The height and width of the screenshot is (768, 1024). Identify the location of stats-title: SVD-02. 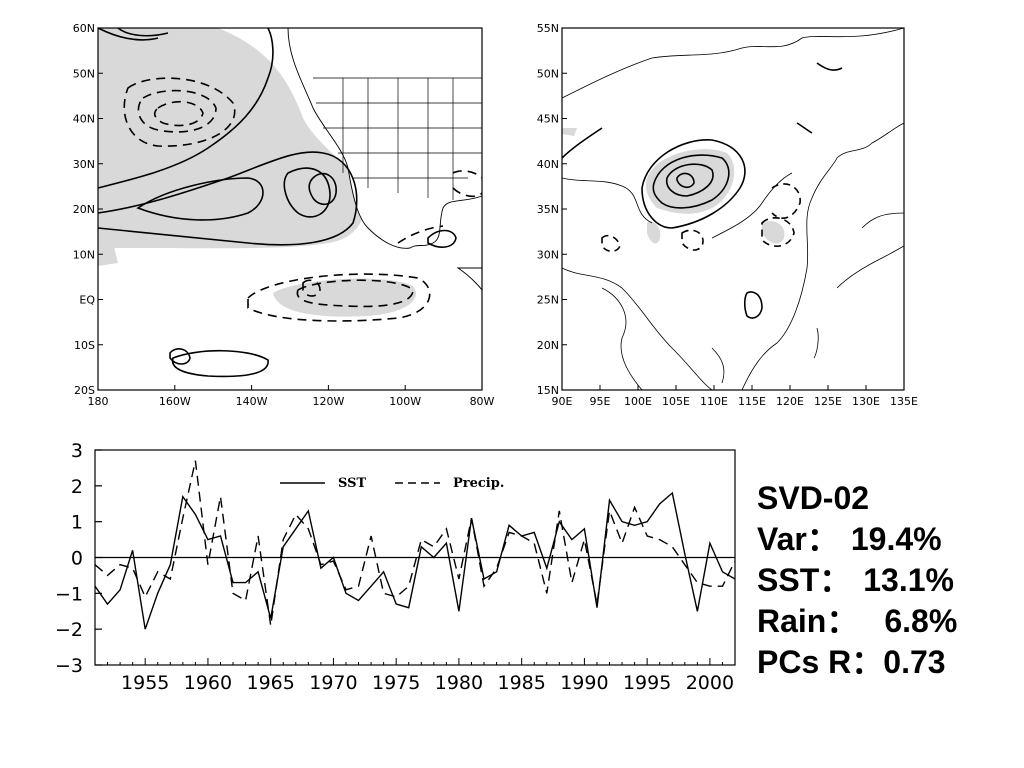
(813, 498).